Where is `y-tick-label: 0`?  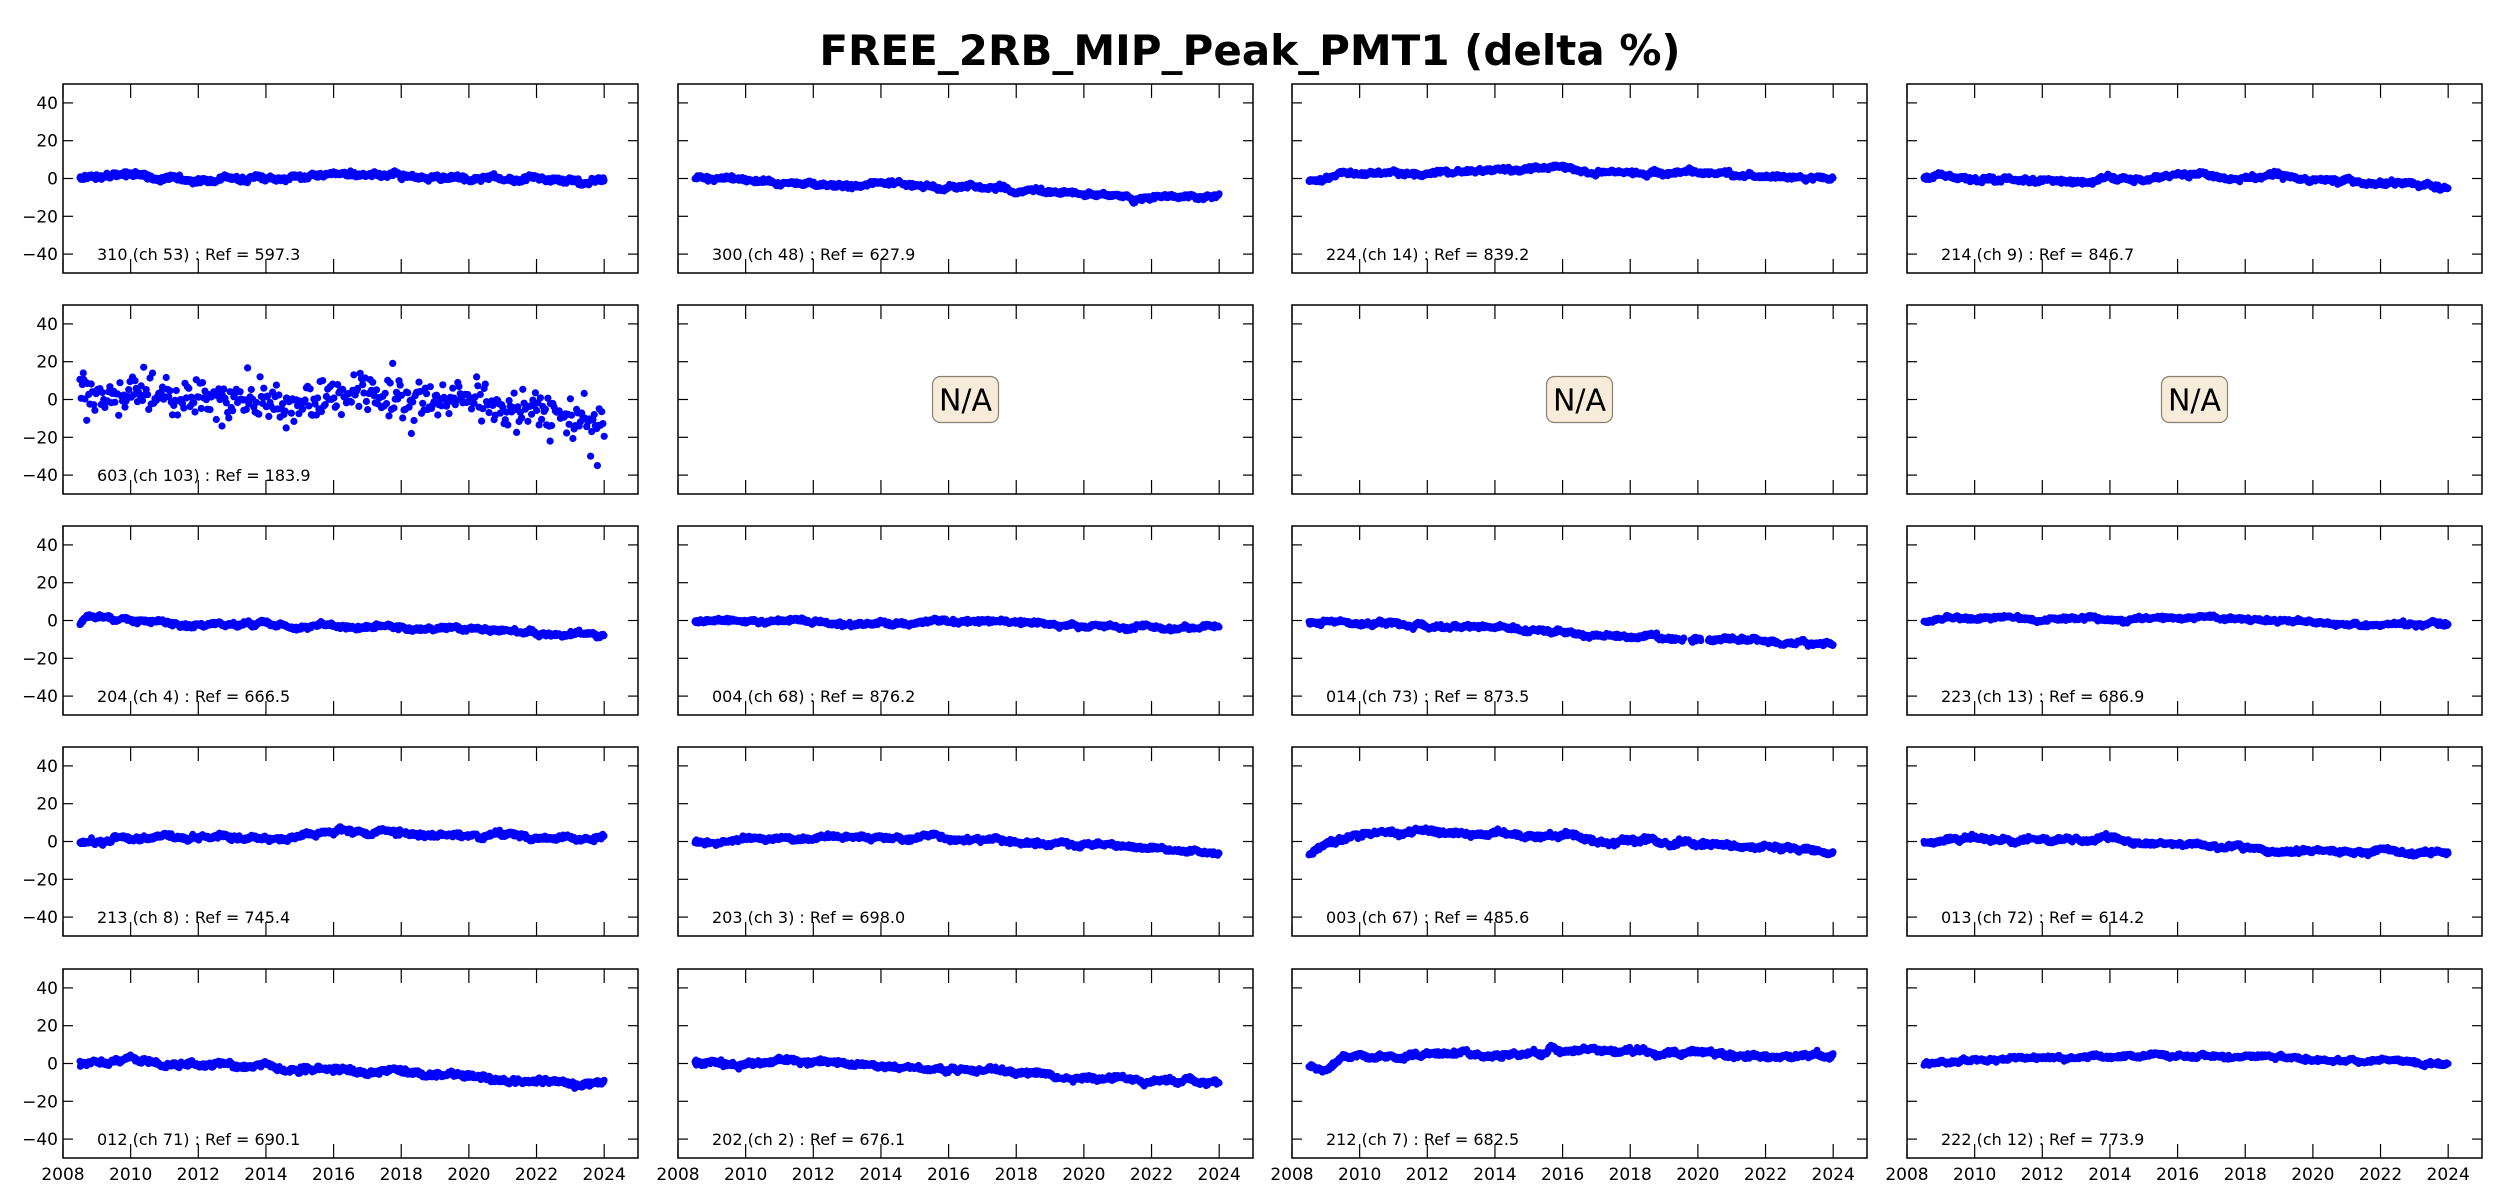
y-tick-label: 0 is located at coordinates (52, 180).